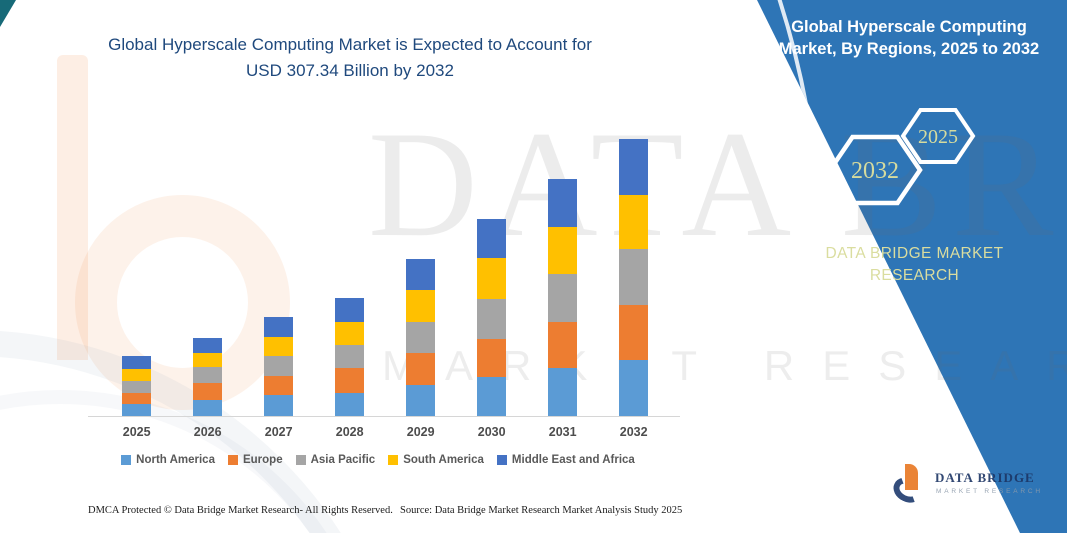  What do you see at coordinates (175, 460) in the screenshot?
I see `legend-label: North America` at bounding box center [175, 460].